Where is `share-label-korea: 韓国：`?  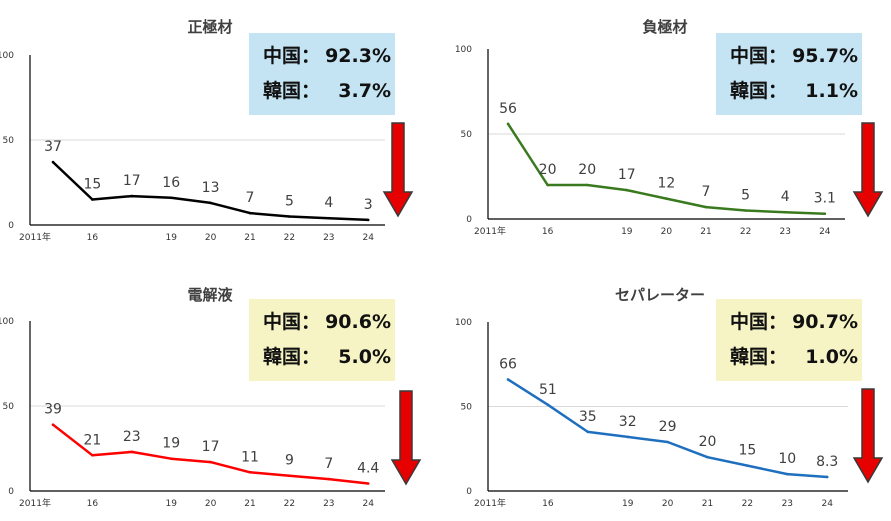
share-label-korea: 韓国： is located at coordinates (292, 91).